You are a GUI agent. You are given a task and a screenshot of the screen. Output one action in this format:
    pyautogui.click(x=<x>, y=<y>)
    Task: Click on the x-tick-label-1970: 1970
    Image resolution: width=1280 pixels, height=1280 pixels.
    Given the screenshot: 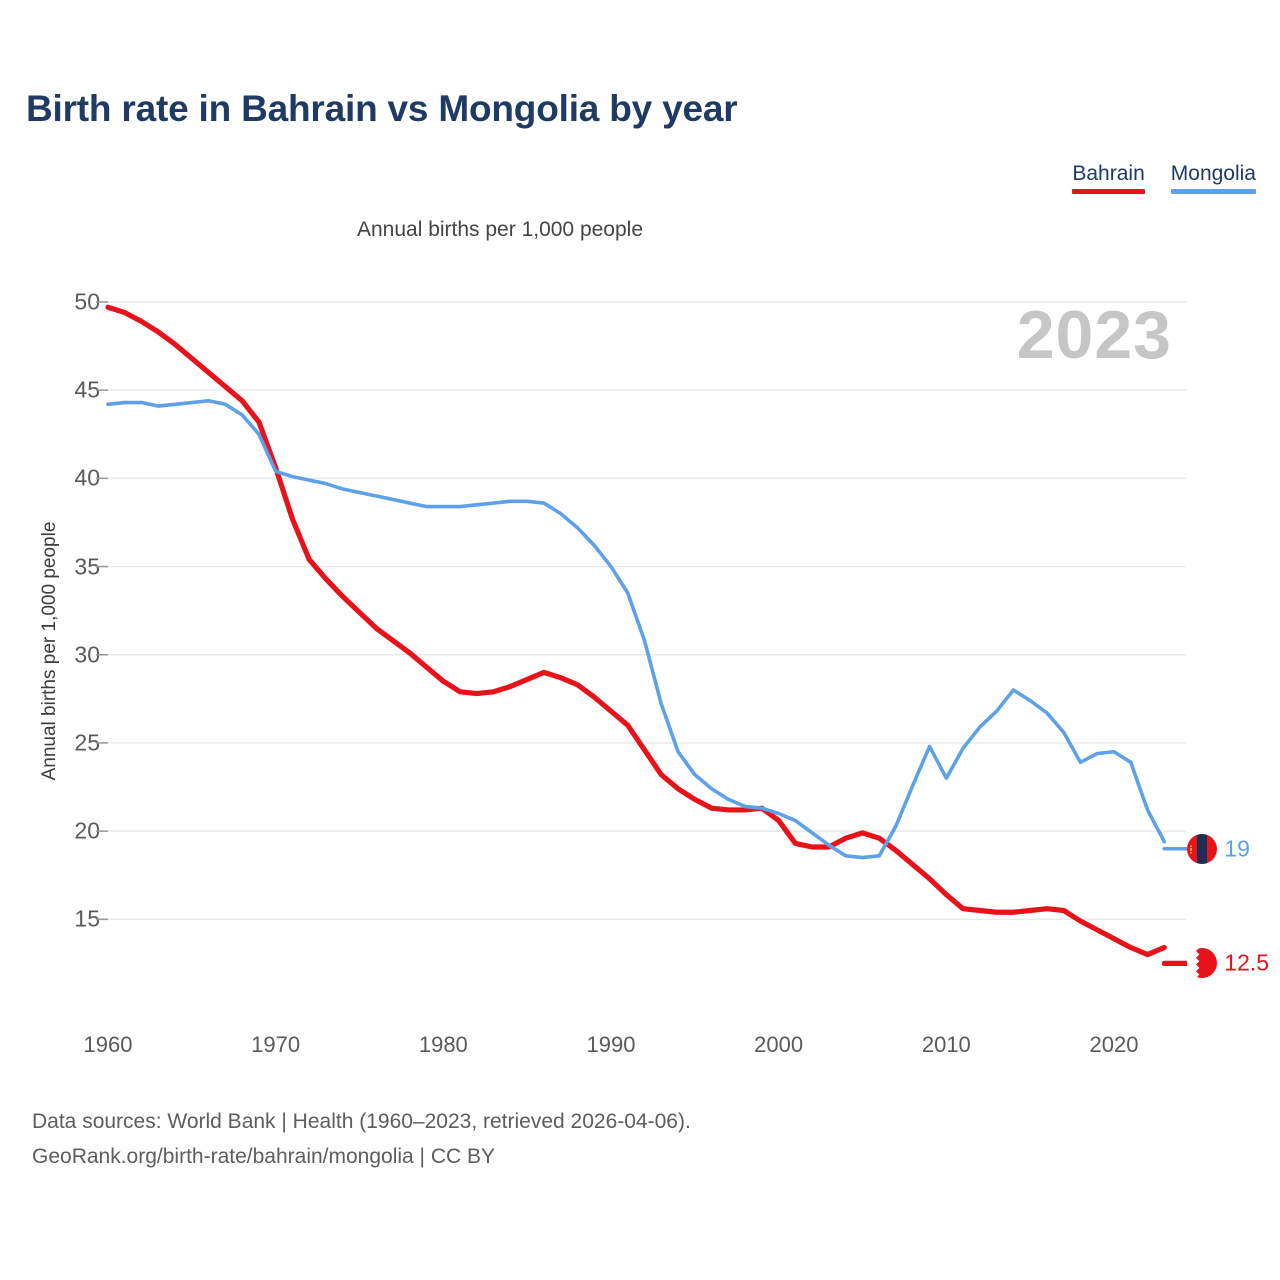 What is the action you would take?
    pyautogui.click(x=276, y=1044)
    